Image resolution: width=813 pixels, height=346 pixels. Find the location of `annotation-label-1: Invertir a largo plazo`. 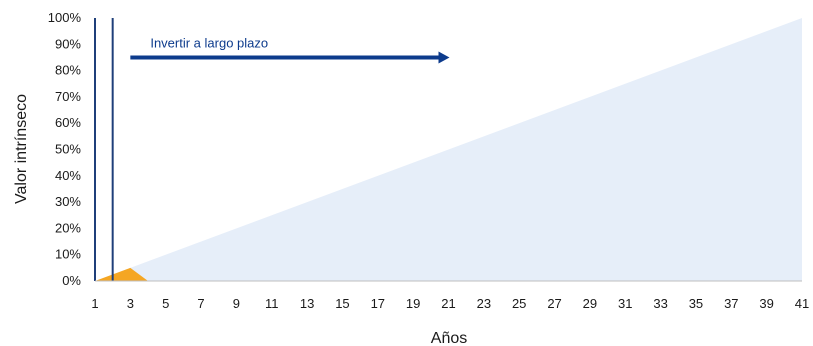

annotation-label-1: Invertir a largo plazo is located at coordinates (209, 42).